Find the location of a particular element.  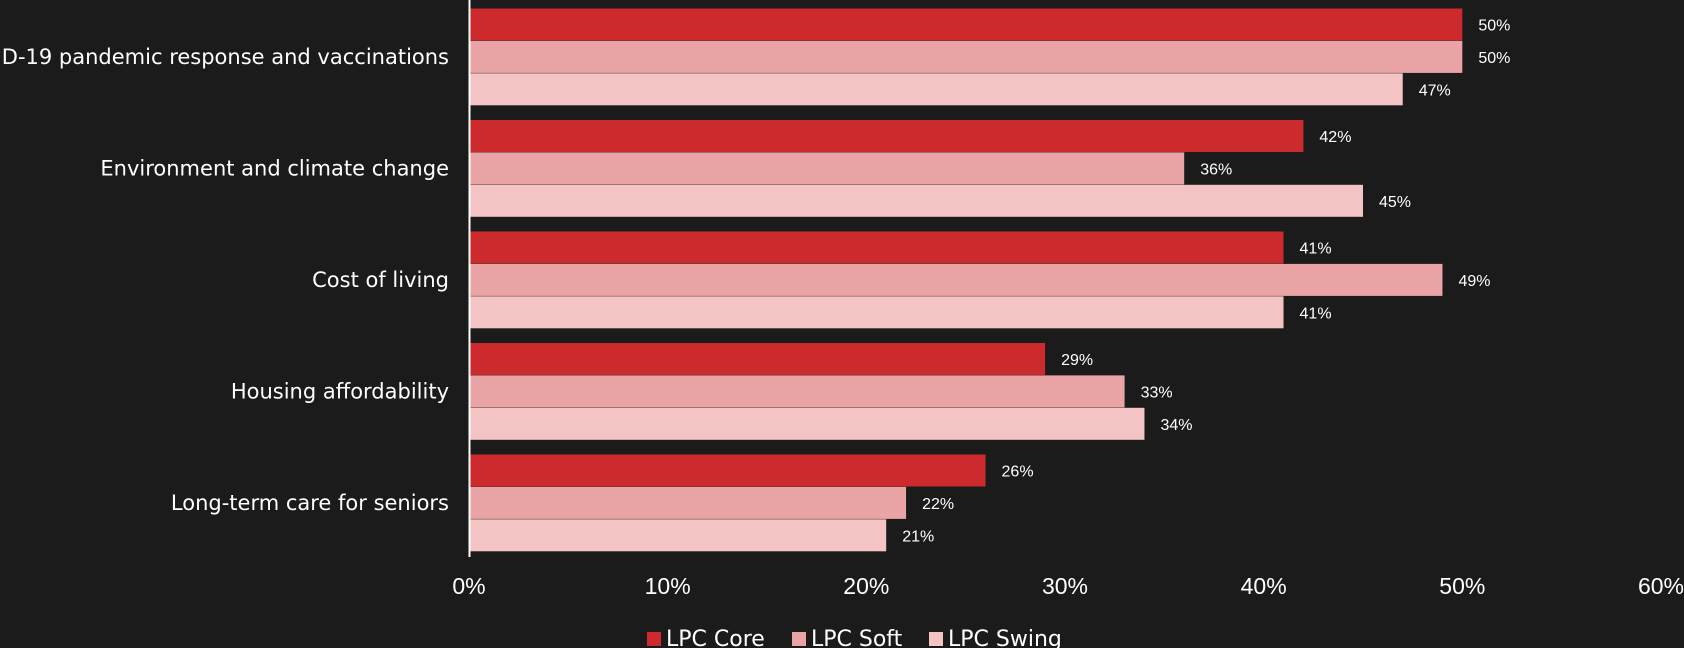

category-label: Housing affordability is located at coordinates (340, 391).